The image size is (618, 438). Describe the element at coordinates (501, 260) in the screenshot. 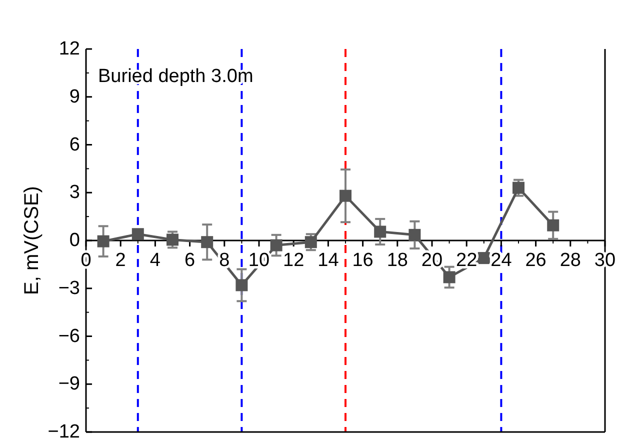

I see `x-tick-label: 24` at that location.